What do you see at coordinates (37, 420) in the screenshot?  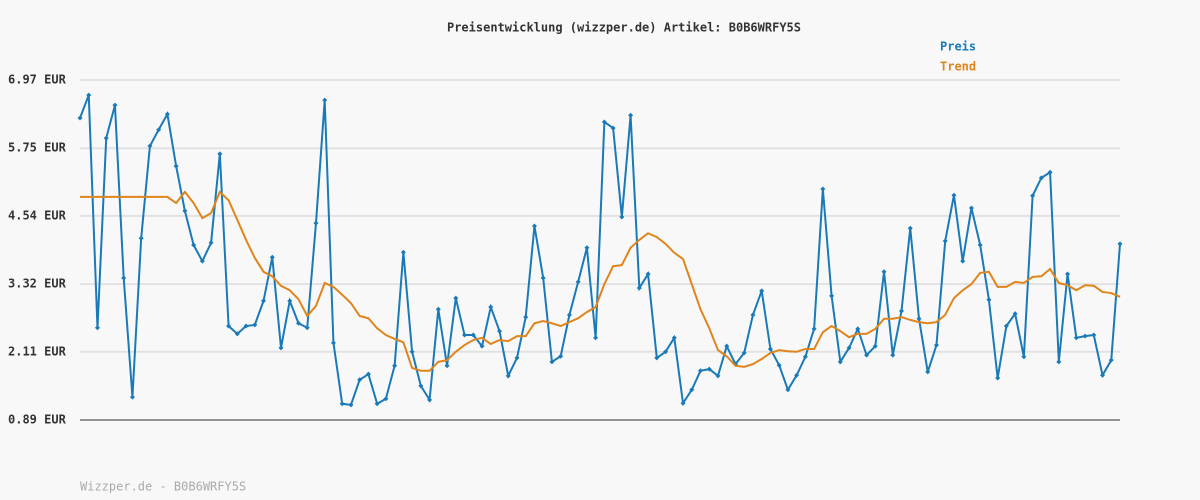 I see `y-tick-label: 0.89 EUR` at bounding box center [37, 420].